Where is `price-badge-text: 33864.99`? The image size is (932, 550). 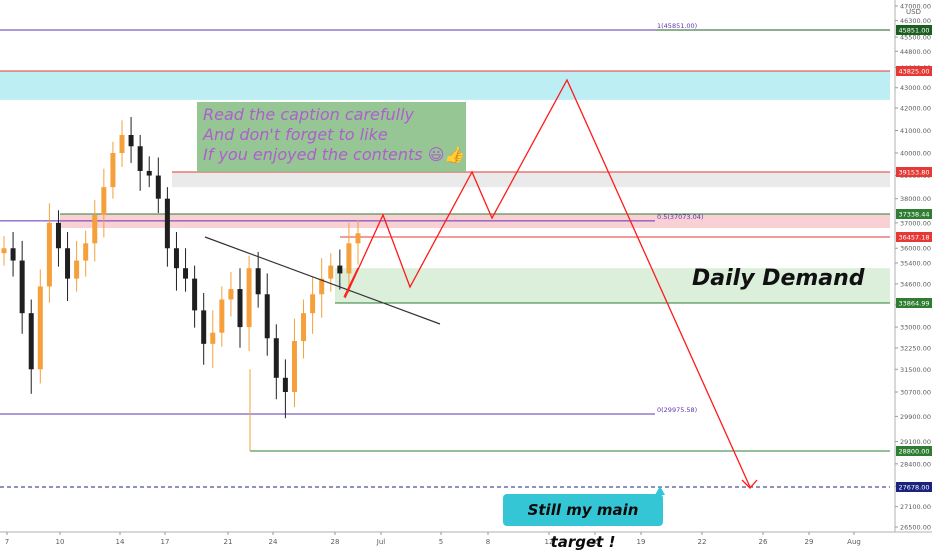
price-badge-text: 33864.99 is located at coordinates (913, 304).